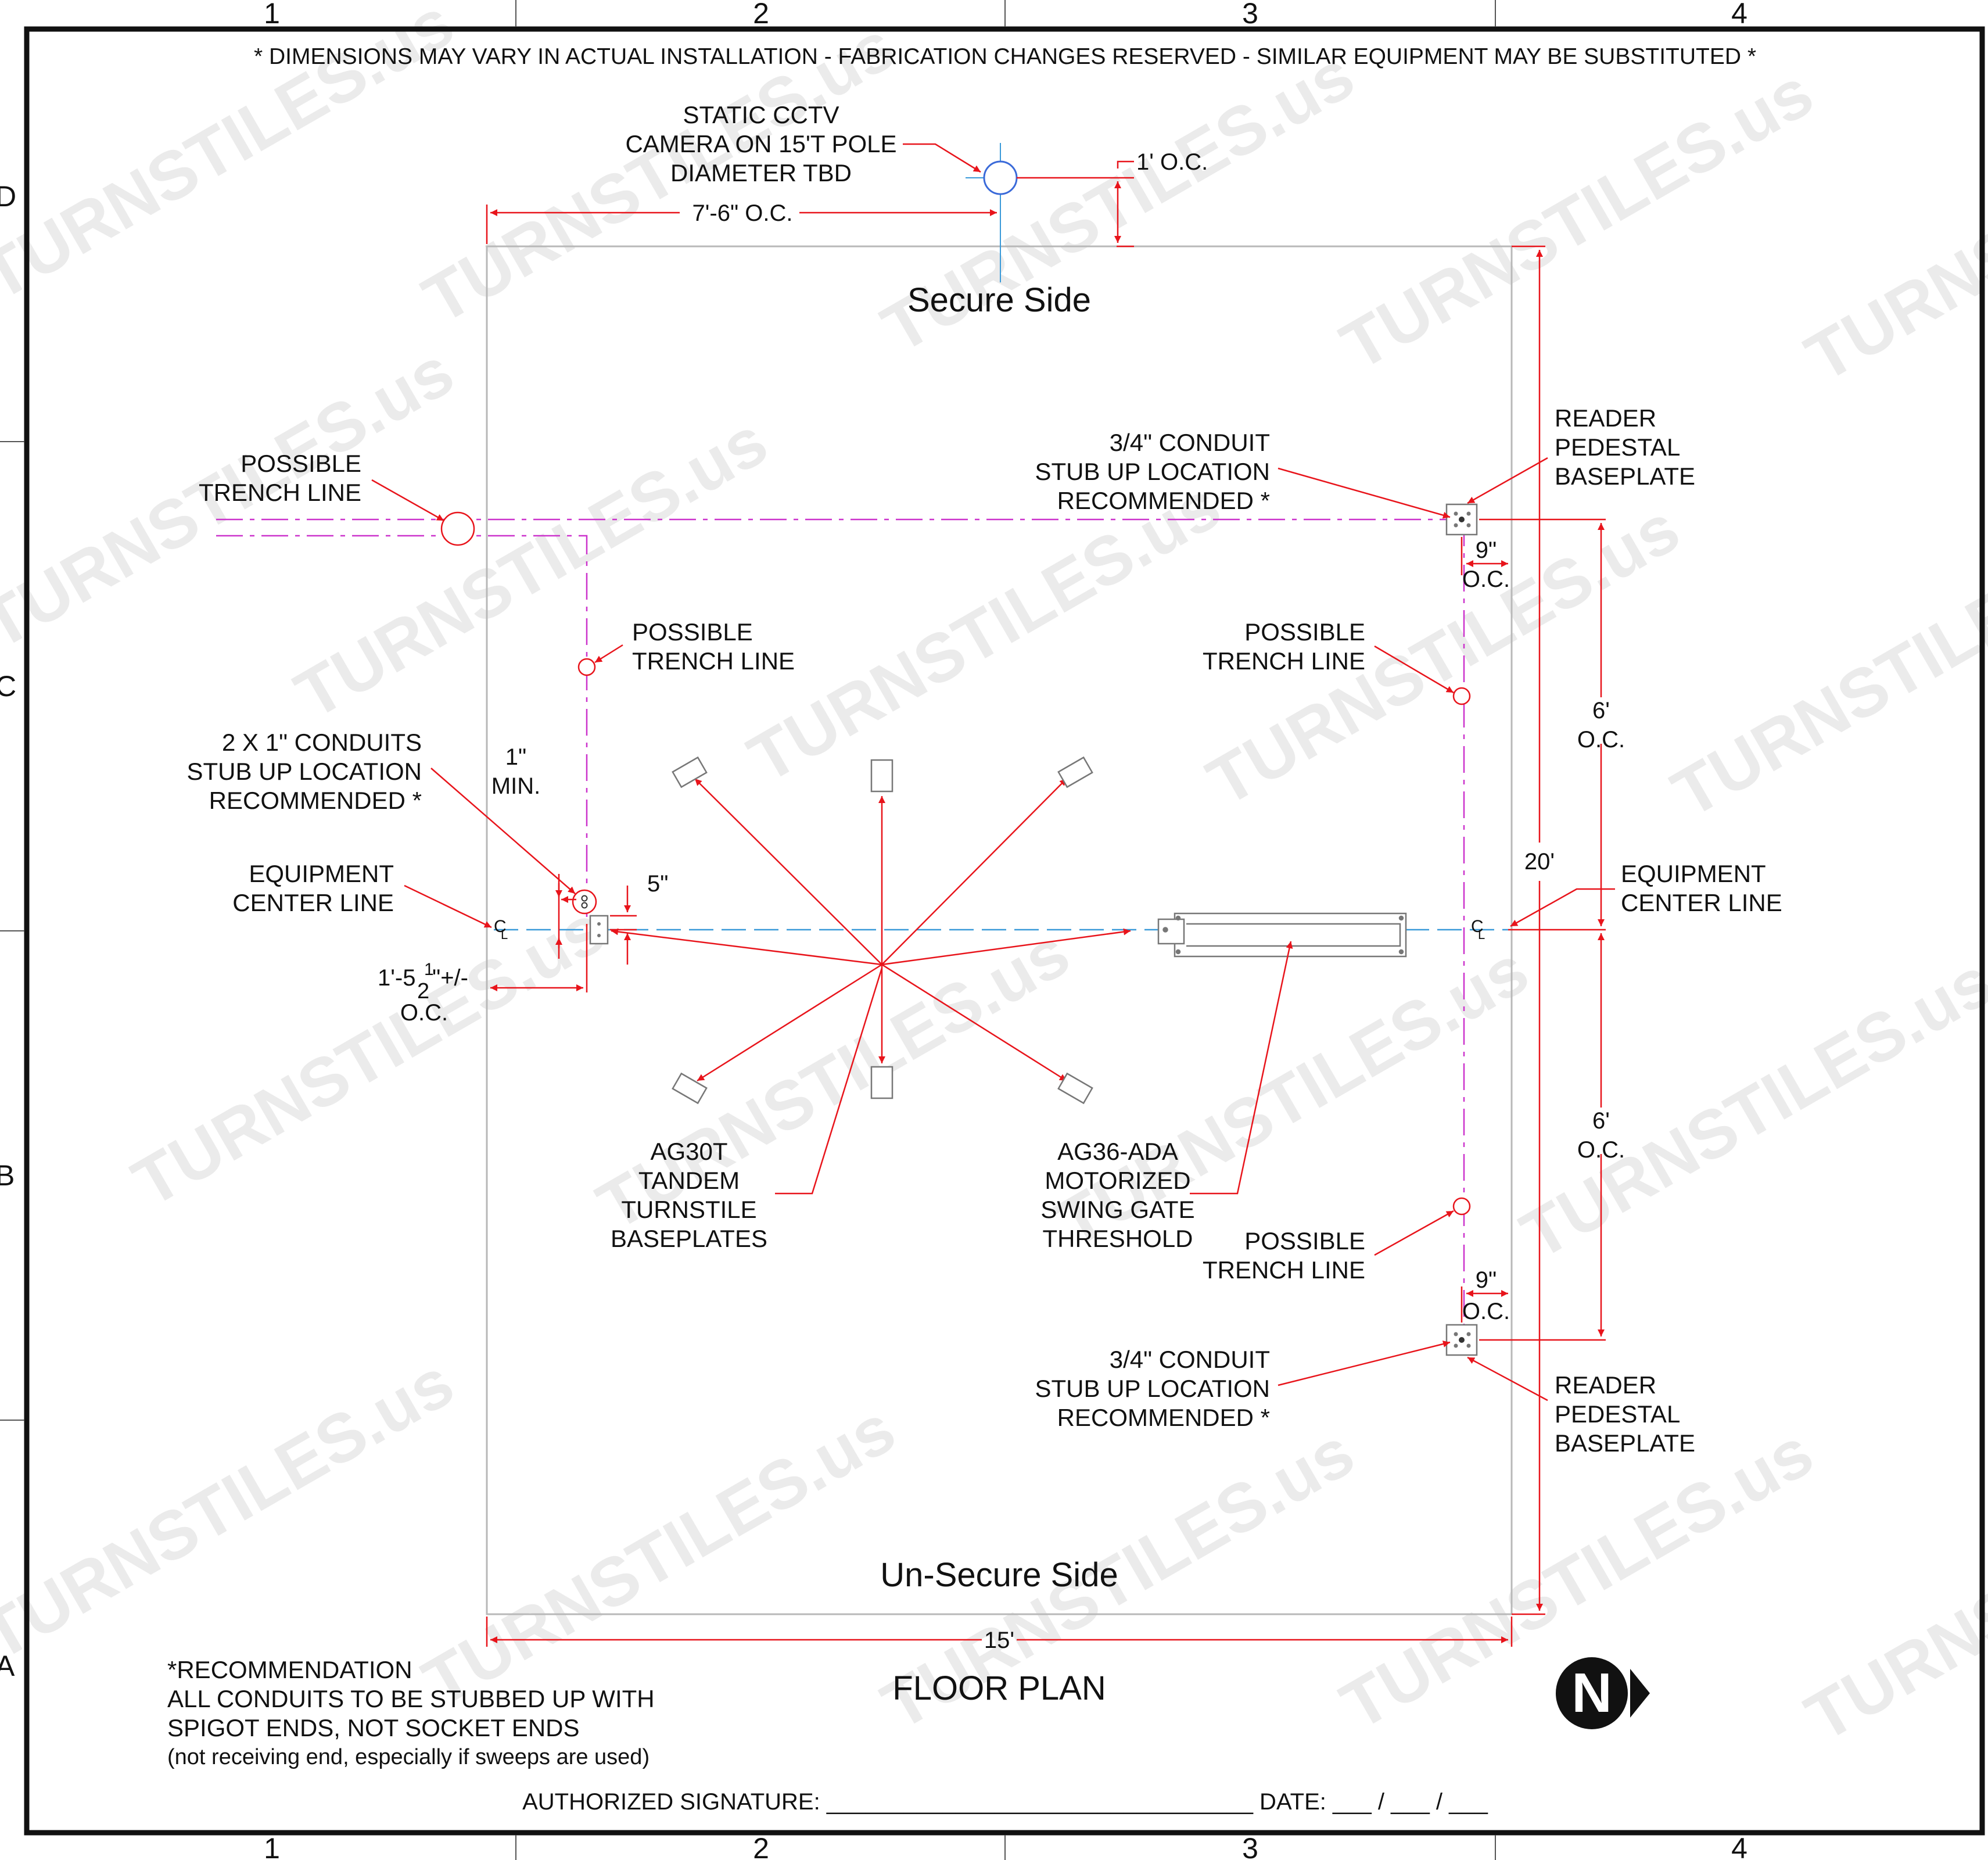 This screenshot has height=1860, width=1988. I want to click on reader-bottom-label-1: READER, so click(1605, 1385).